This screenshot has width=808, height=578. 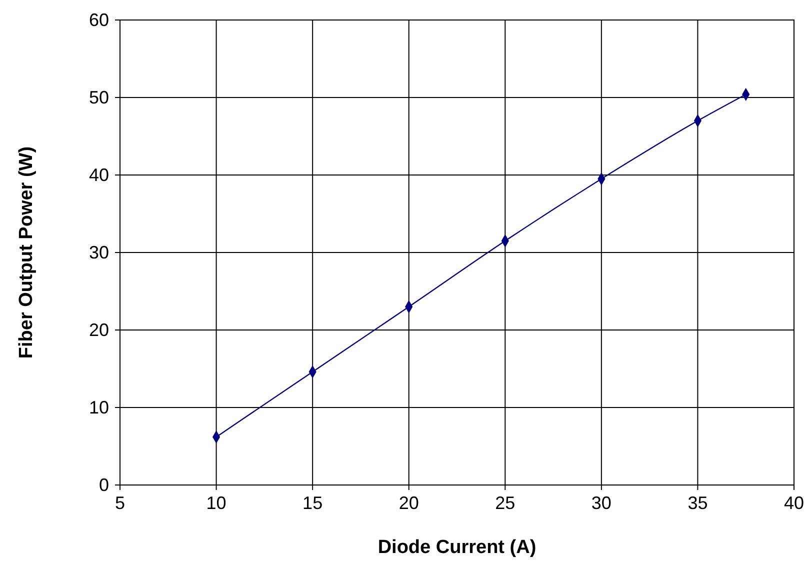 What do you see at coordinates (26, 252) in the screenshot?
I see `y-axis-title: Fiber Output Power (W)` at bounding box center [26, 252].